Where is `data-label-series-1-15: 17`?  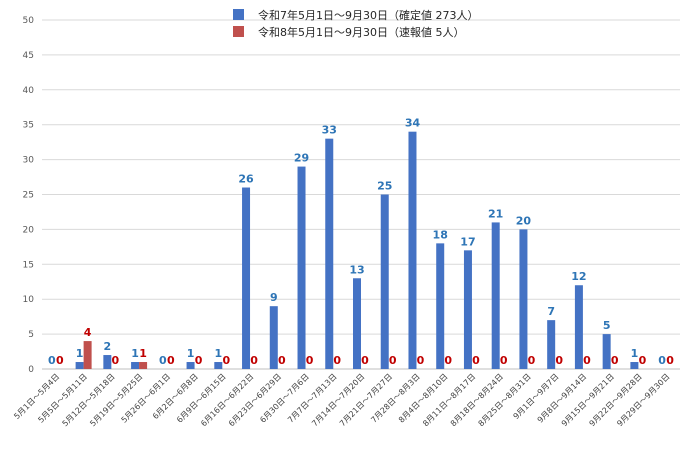
data-label-series-1-15: 17 is located at coordinates (467, 241).